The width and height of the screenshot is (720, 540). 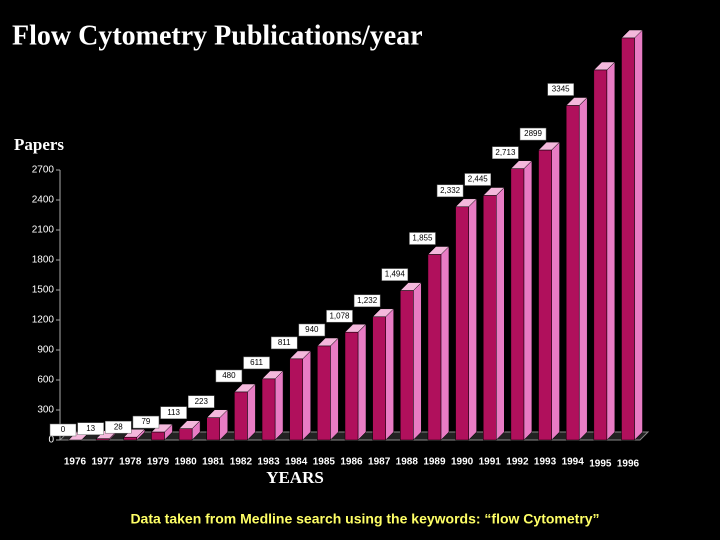 What do you see at coordinates (39, 144) in the screenshot?
I see `y-axis-title: Papers` at bounding box center [39, 144].